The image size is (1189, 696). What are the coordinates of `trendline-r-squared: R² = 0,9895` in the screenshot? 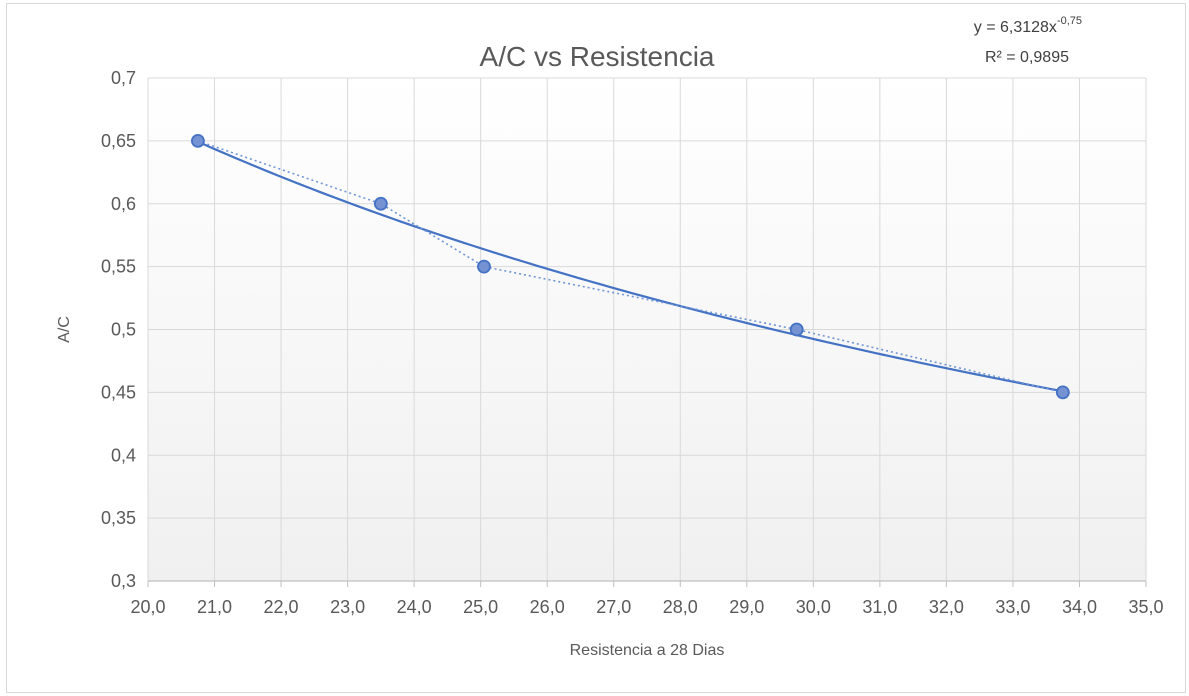 It's located at (1027, 57).